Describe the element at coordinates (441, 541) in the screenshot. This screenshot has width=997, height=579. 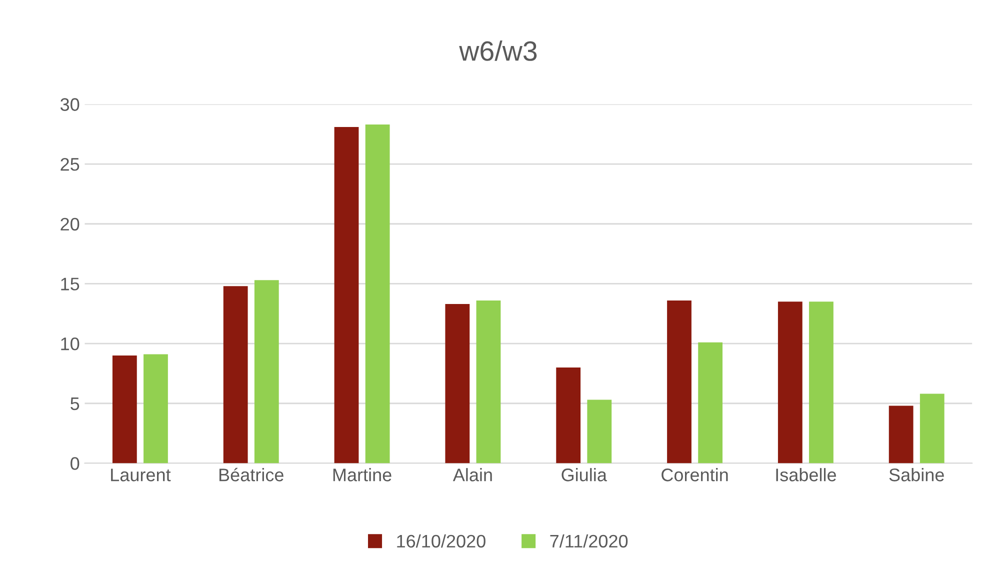
I see `legend-label: 16/10/2020` at that location.